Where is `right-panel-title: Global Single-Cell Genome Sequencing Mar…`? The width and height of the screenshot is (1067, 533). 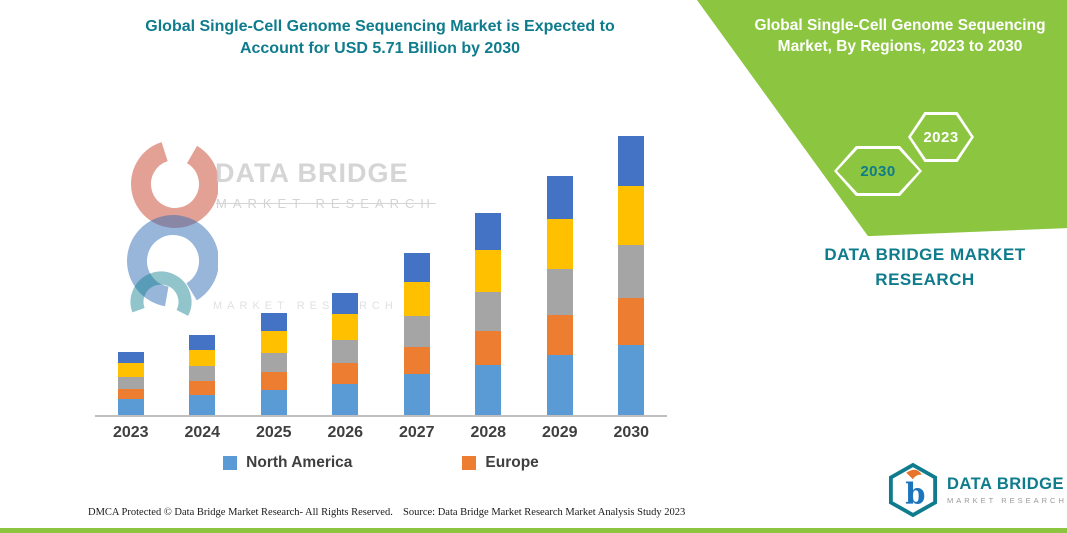
right-panel-title: Global Single-Cell Genome Sequencing Mar… is located at coordinates (900, 36).